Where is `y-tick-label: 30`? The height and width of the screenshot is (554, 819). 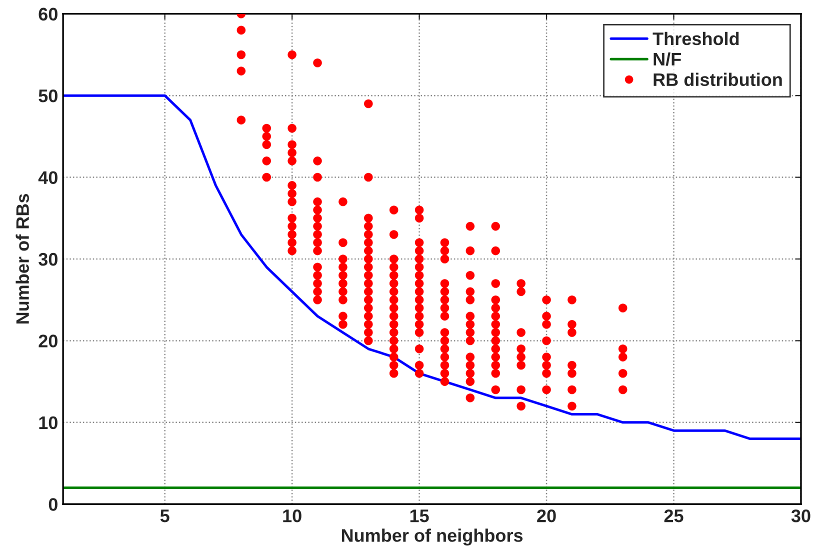 y-tick-label: 30 is located at coordinates (48, 259).